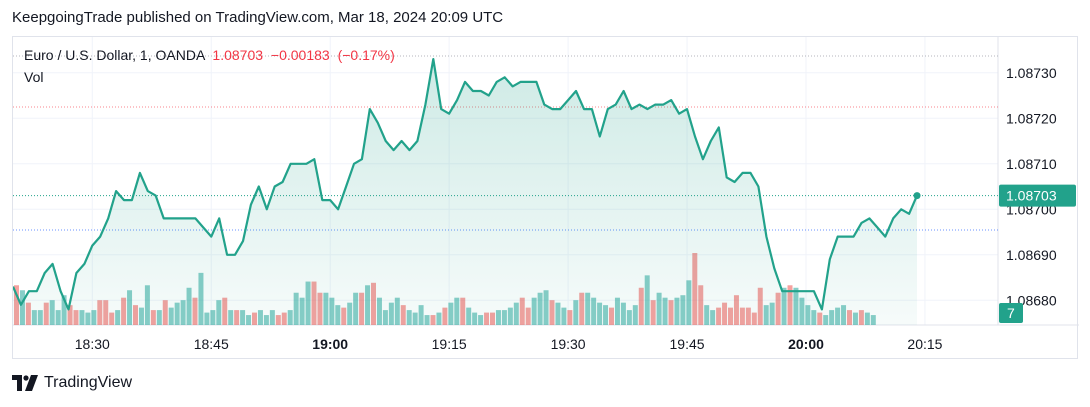 Image resolution: width=1090 pixels, height=407 pixels. Describe the element at coordinates (114, 55) in the screenshot. I see `symbol-title: Euro / U.S. Dollar, 1, OANDA` at that location.